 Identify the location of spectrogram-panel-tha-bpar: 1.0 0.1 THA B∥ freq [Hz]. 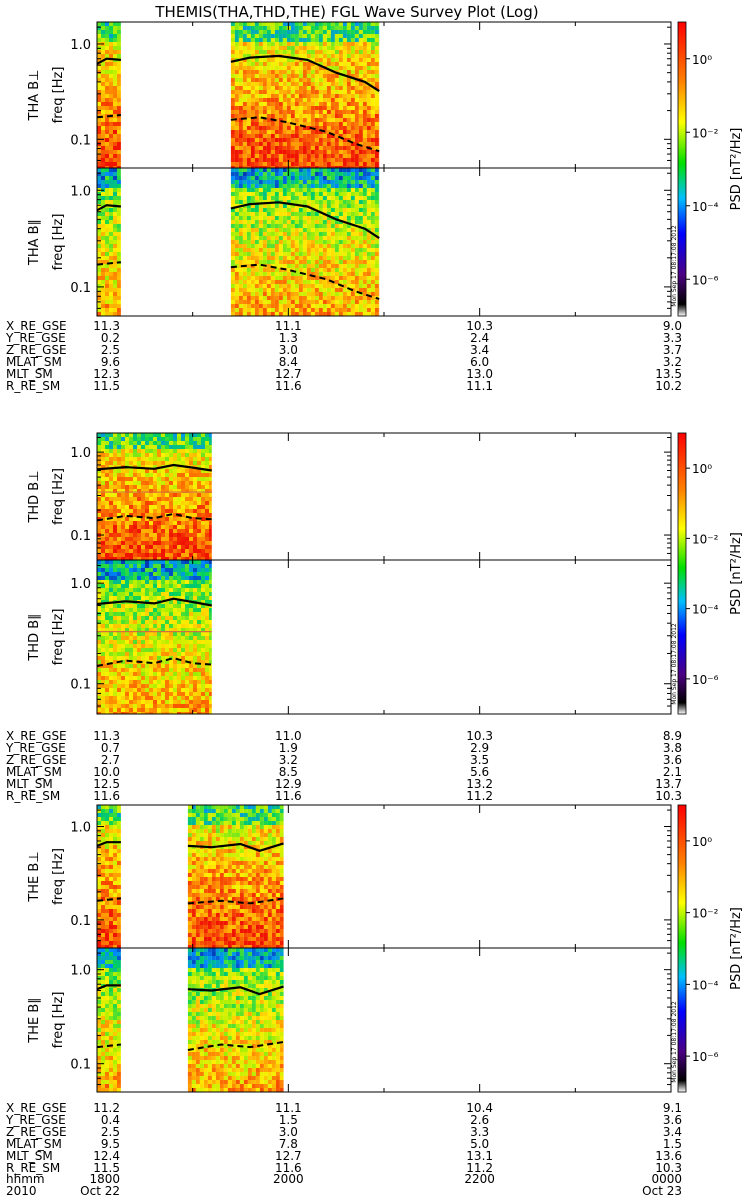
(349, 242).